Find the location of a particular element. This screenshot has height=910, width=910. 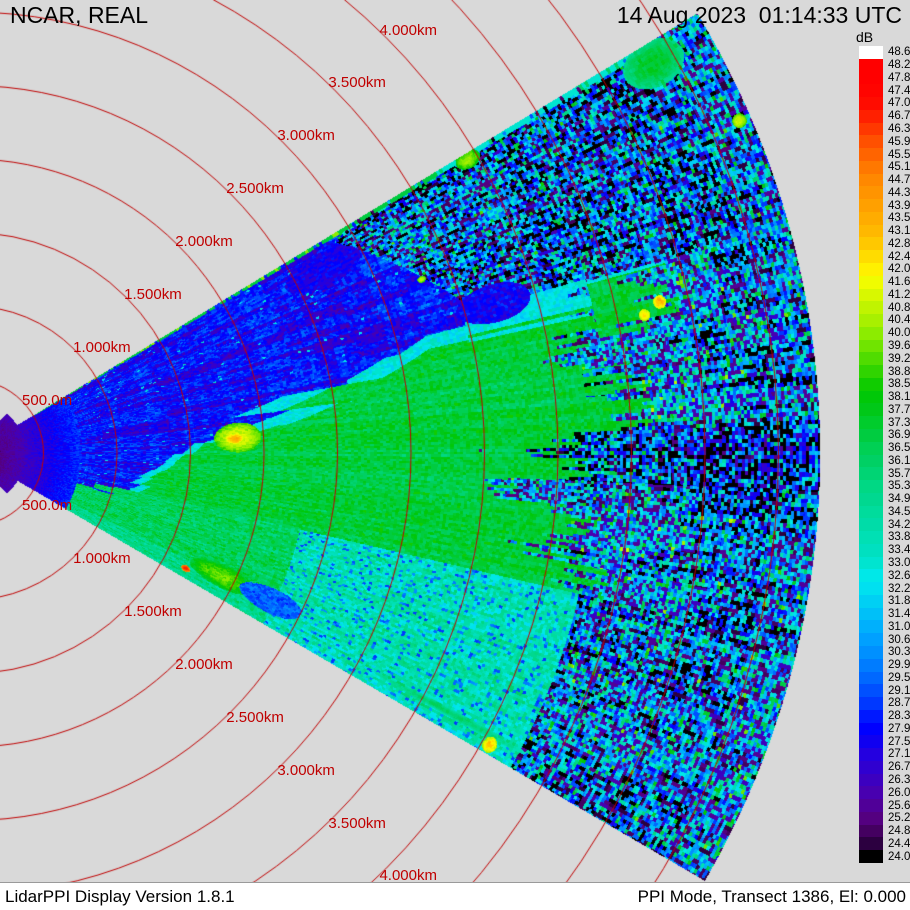

colorbar-tick-label: 45.1 is located at coordinates (899, 167).